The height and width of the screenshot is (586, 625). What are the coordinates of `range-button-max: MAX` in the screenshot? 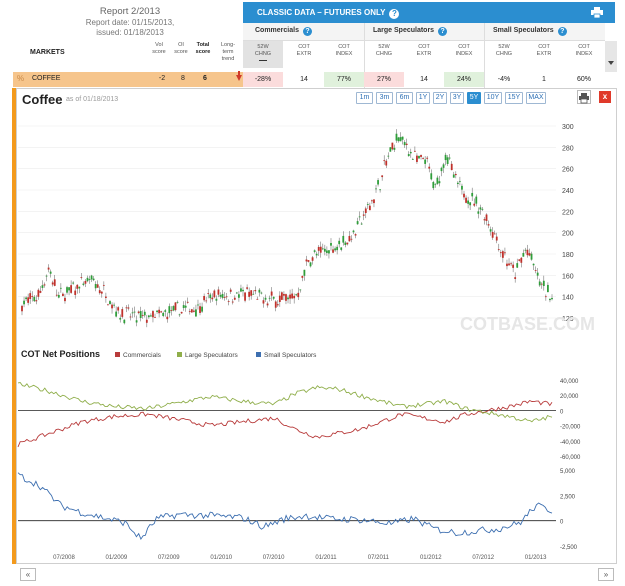 It's located at (536, 98).